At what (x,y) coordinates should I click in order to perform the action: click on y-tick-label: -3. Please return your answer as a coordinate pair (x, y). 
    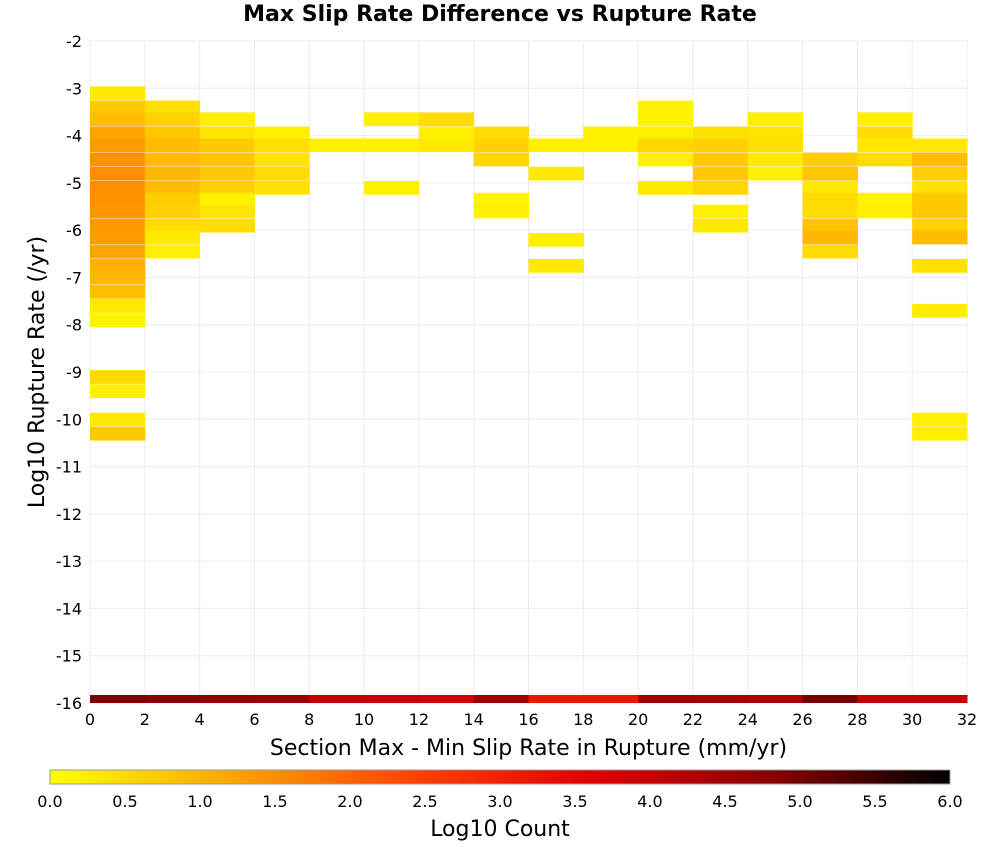
    Looking at the image, I should click on (74, 88).